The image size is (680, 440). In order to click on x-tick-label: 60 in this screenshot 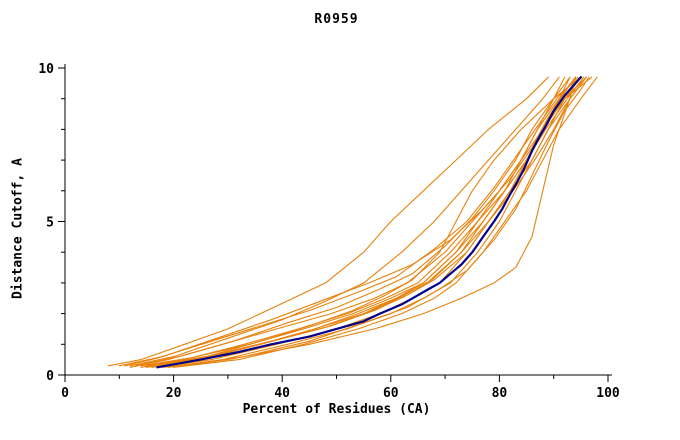, I will do `click(391, 393)`.